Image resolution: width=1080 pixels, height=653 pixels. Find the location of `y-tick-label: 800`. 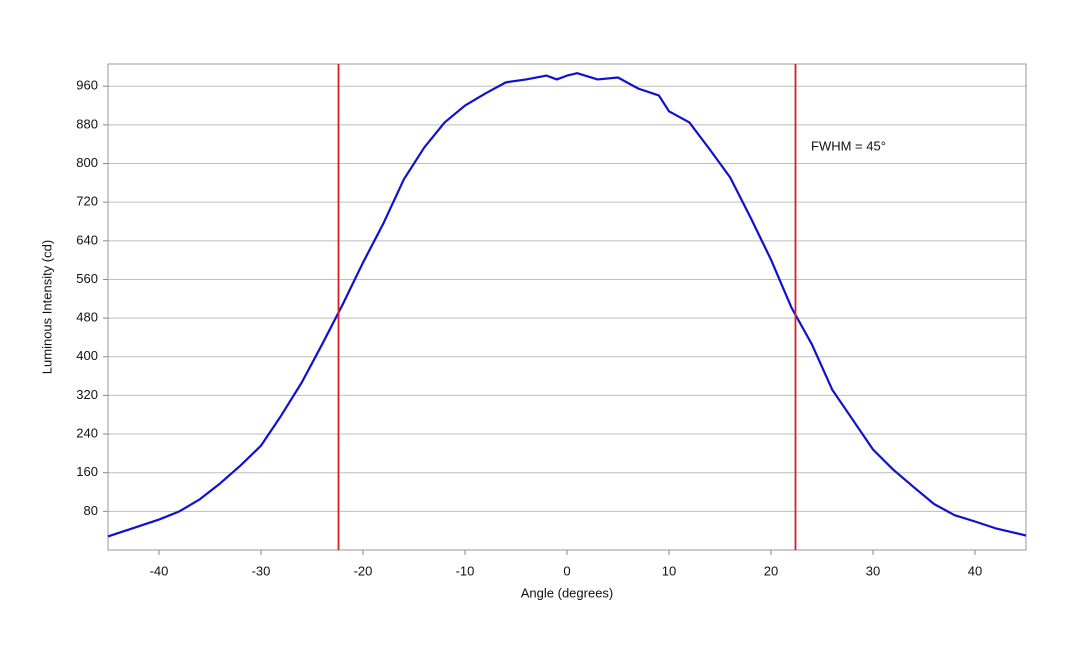

y-tick-label: 800 is located at coordinates (87, 162).